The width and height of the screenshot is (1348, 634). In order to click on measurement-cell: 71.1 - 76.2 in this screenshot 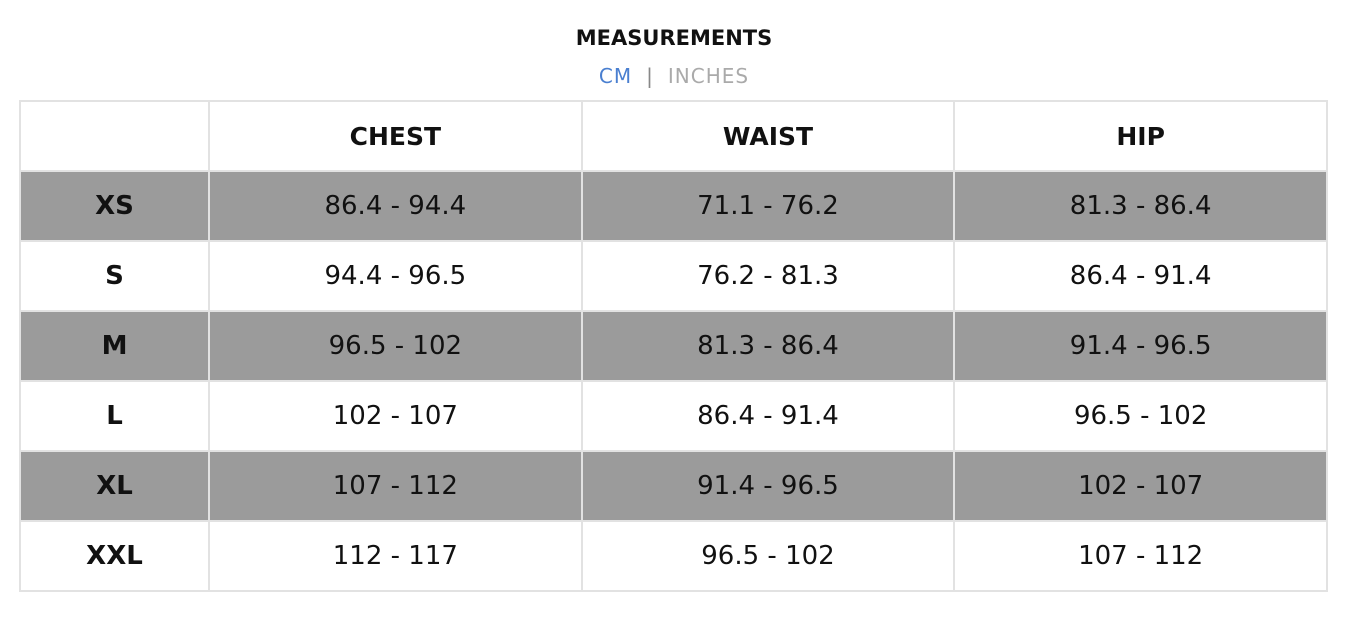, I will do `click(768, 206)`.